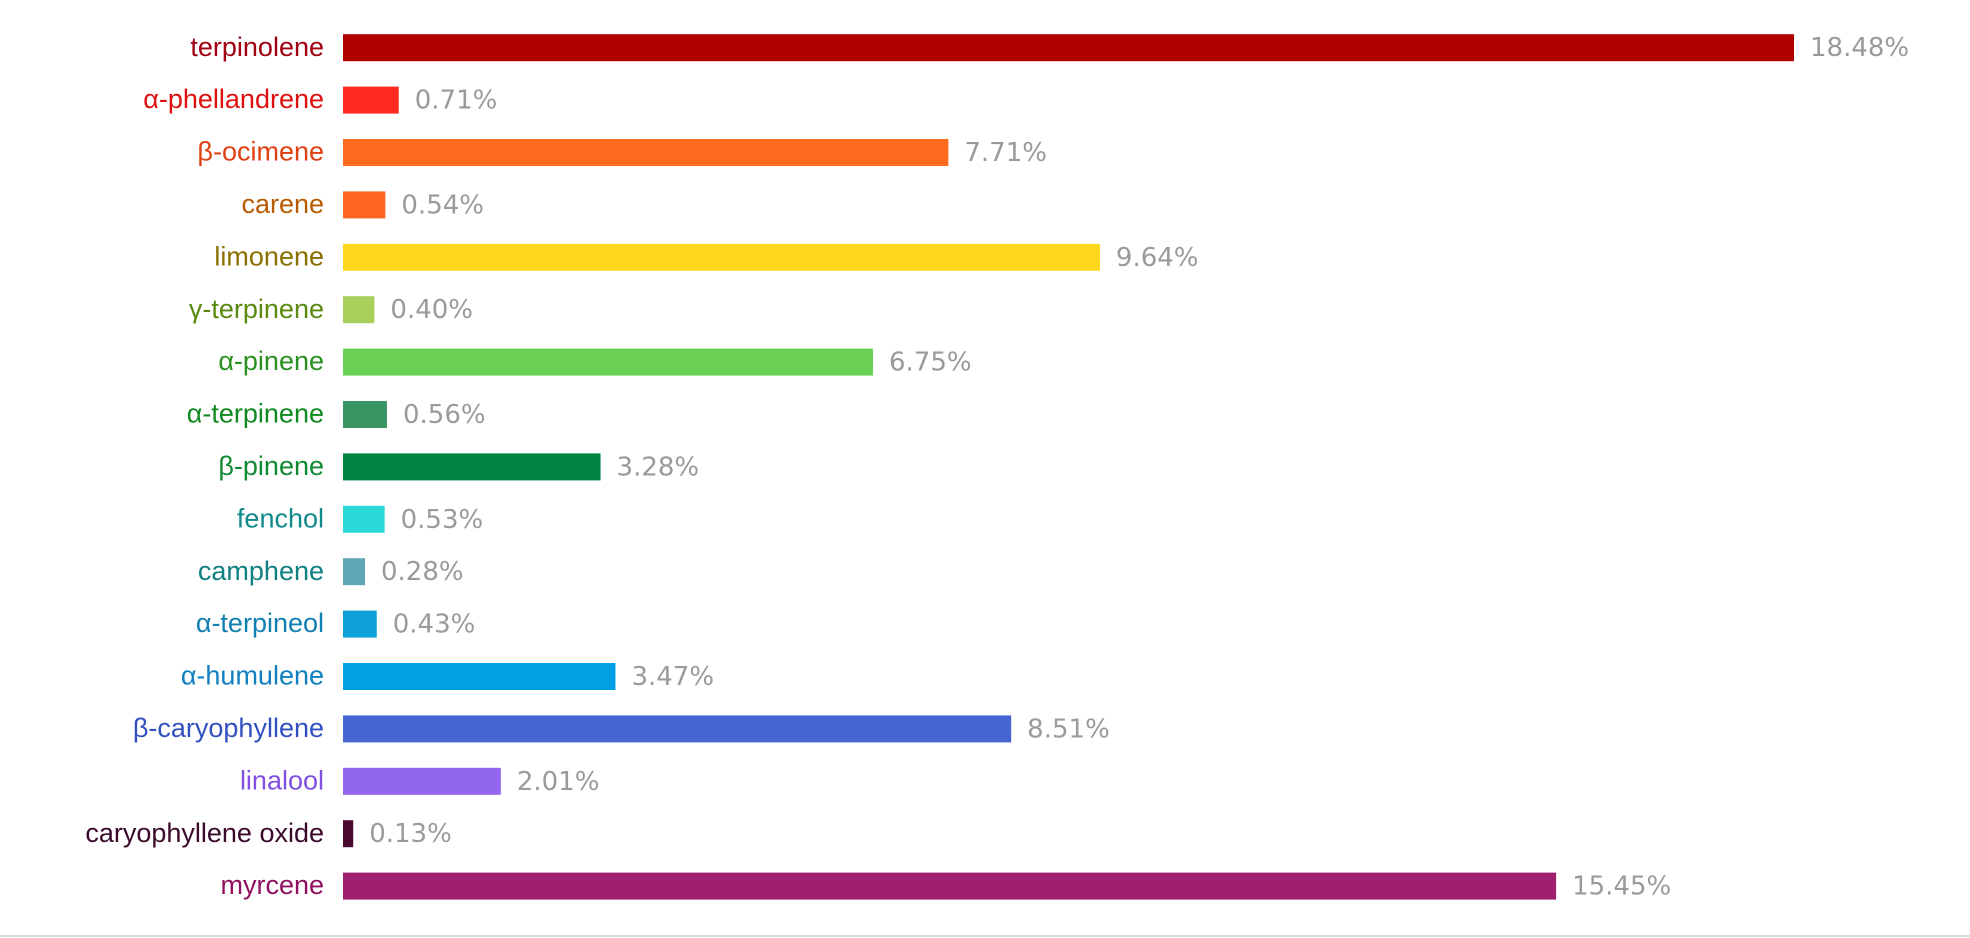 The image size is (1970, 938). I want to click on category-label: camphene, so click(261, 571).